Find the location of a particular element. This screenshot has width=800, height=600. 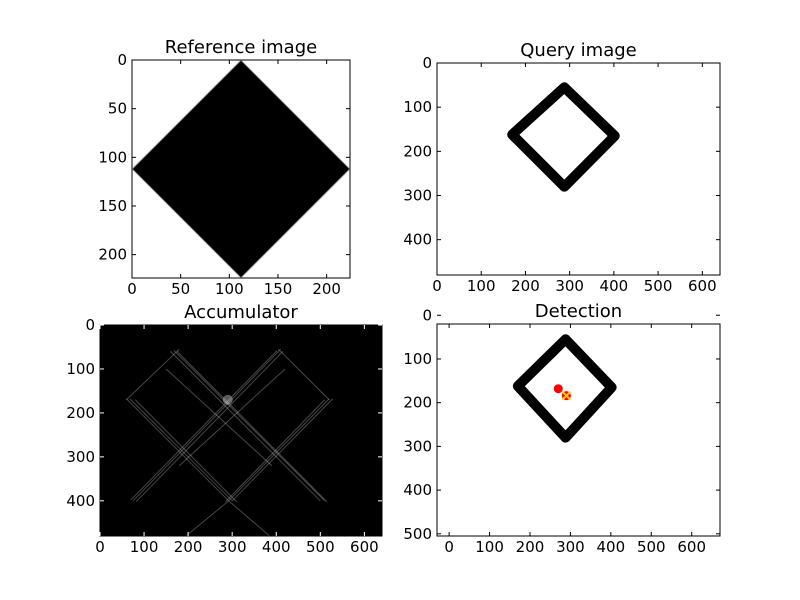

plot-area is located at coordinates (241, 430).